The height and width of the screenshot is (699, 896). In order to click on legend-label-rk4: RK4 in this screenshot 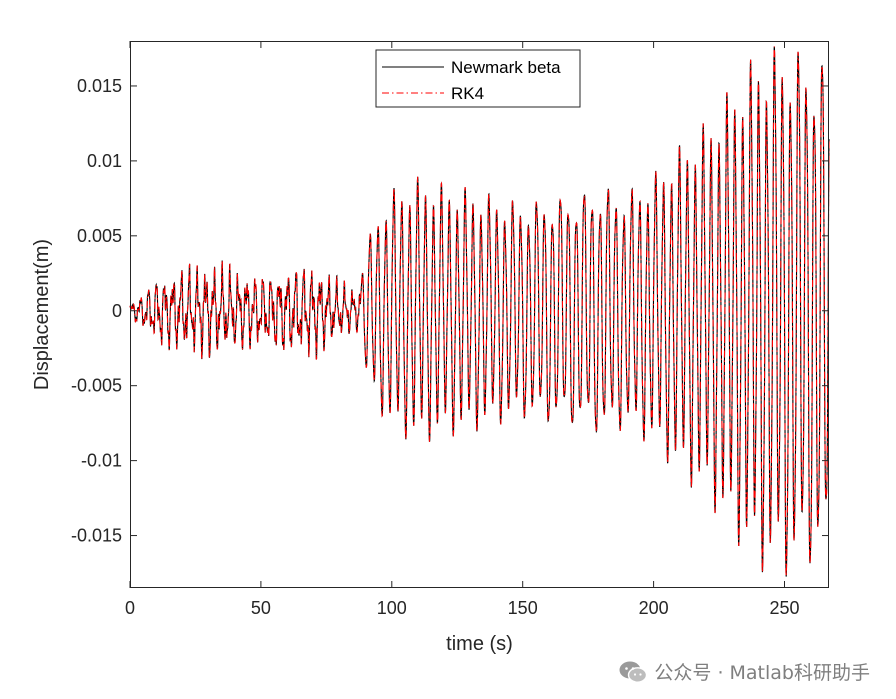, I will do `click(467, 93)`.